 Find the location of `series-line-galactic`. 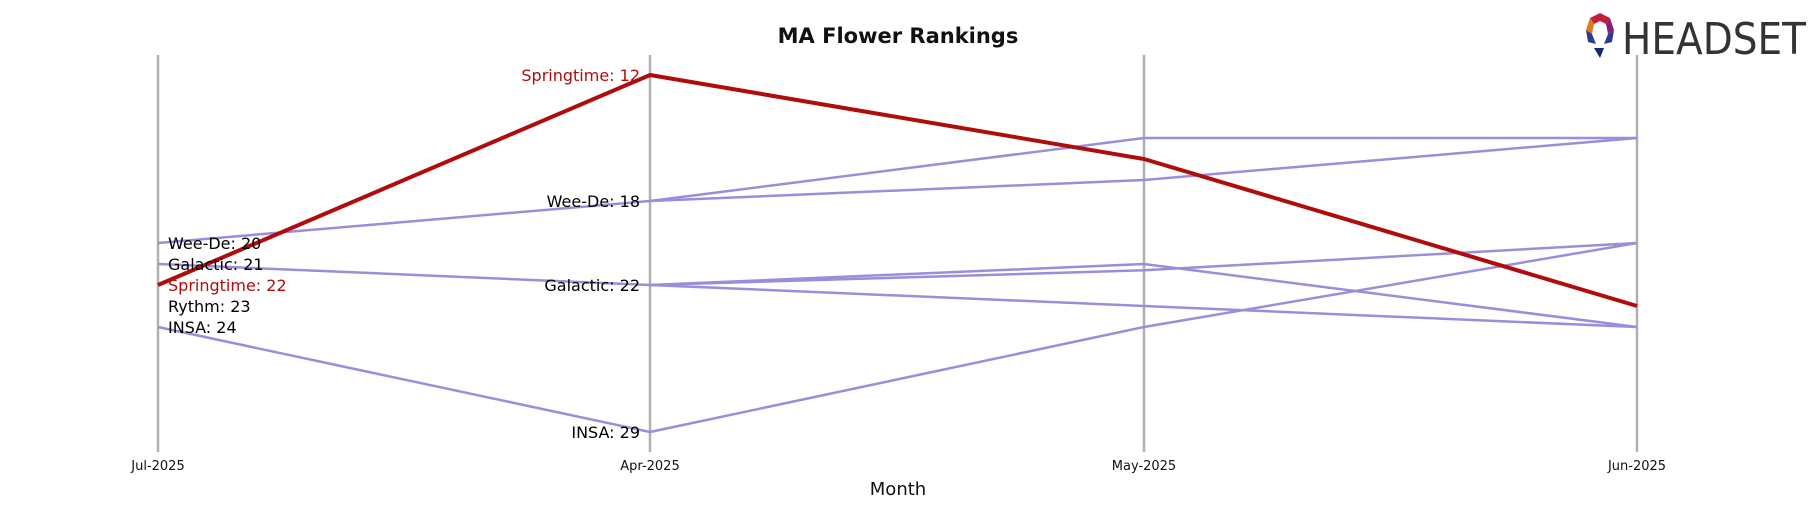

series-line-galactic is located at coordinates (897, 295).